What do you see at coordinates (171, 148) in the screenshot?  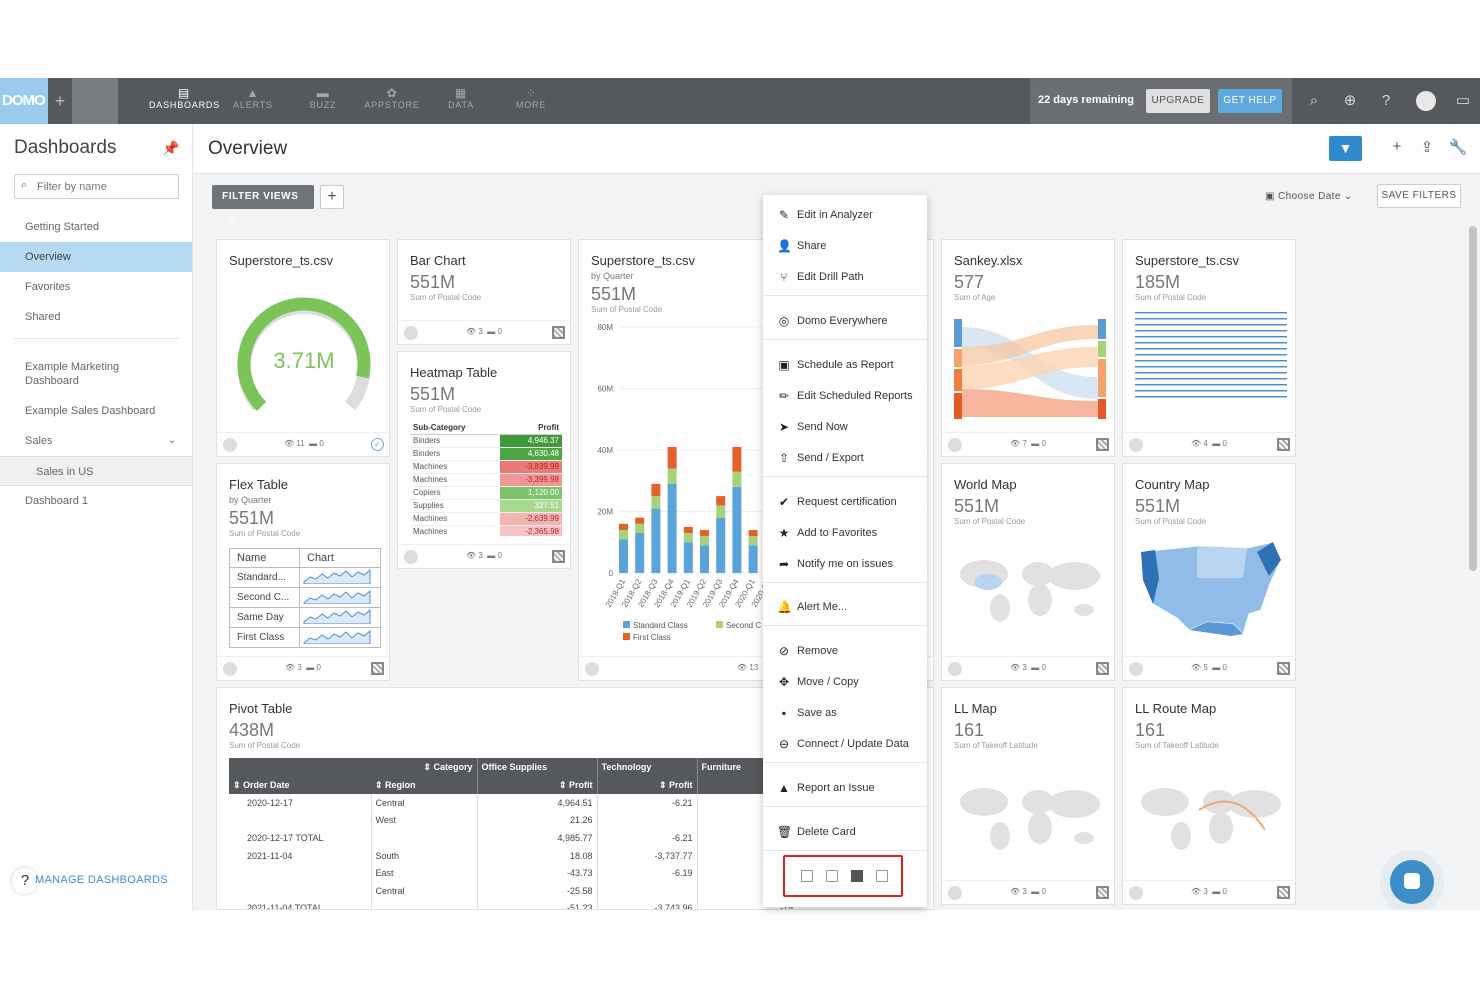 I see `pin-icon: 📌` at bounding box center [171, 148].